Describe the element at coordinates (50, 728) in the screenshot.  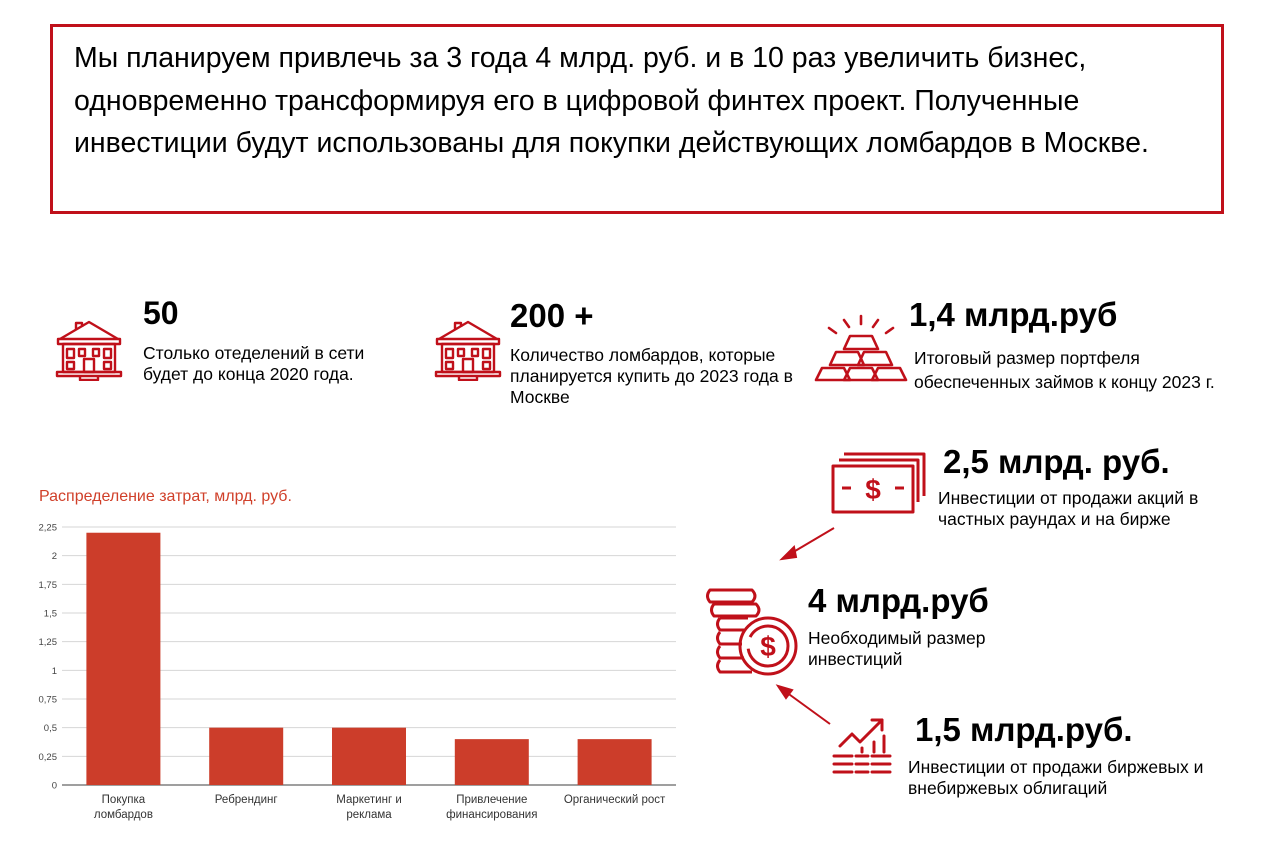
I see `y-tick-label: 0,5` at that location.